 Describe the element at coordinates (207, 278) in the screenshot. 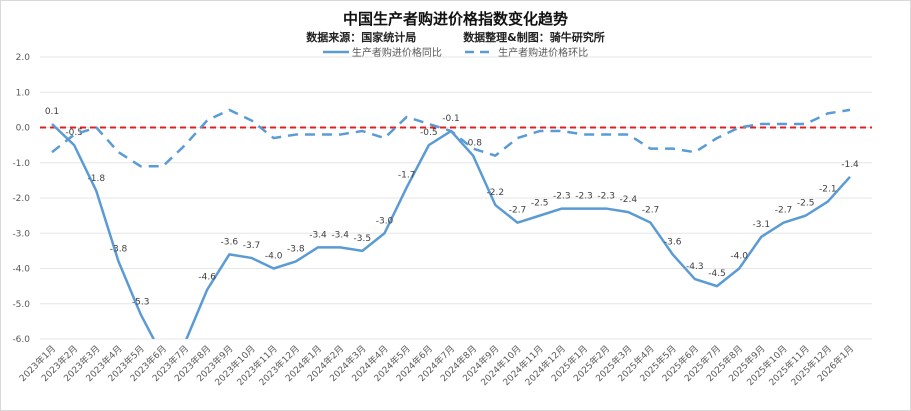

I see `data-label: -4.6` at that location.